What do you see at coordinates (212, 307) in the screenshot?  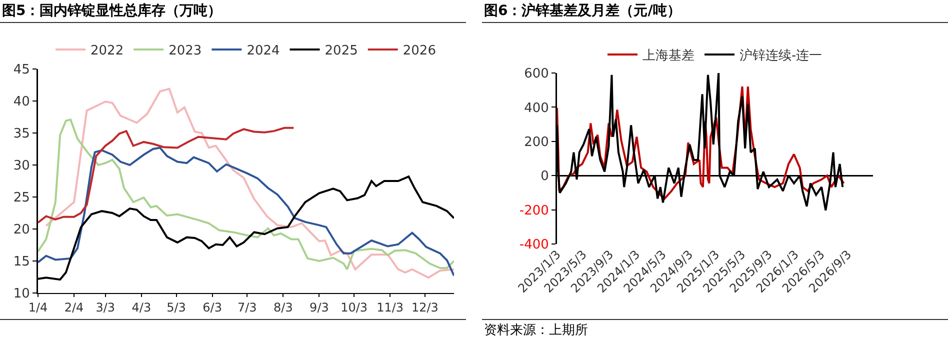 I see `x-tick-label: 6/3` at bounding box center [212, 307].